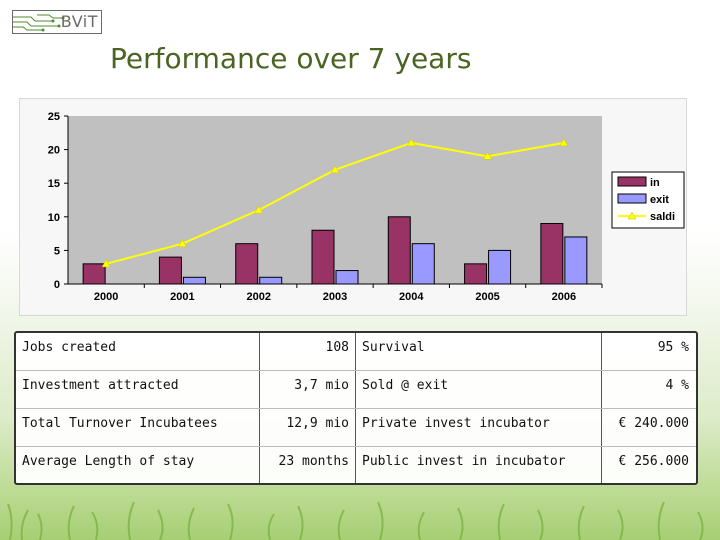  I want to click on y-tick-label: 20, so click(54, 151).